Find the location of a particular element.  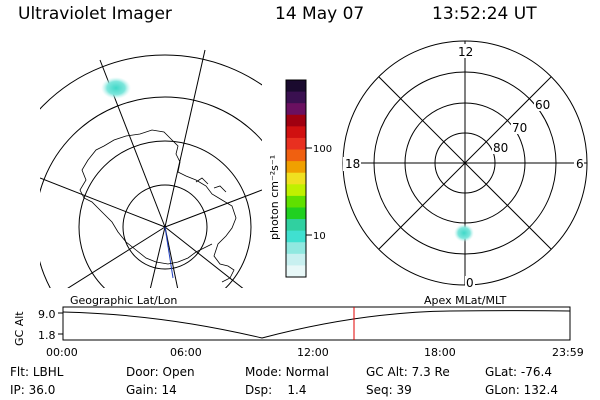

time-tick: 06:00 is located at coordinates (186, 352).